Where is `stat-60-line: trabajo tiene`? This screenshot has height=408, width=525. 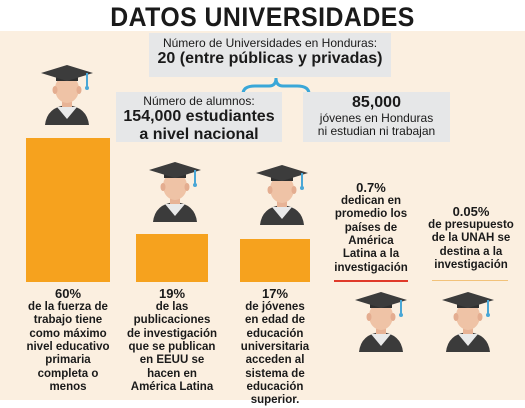 stat-60-line: trabajo tiene is located at coordinates (68, 320).